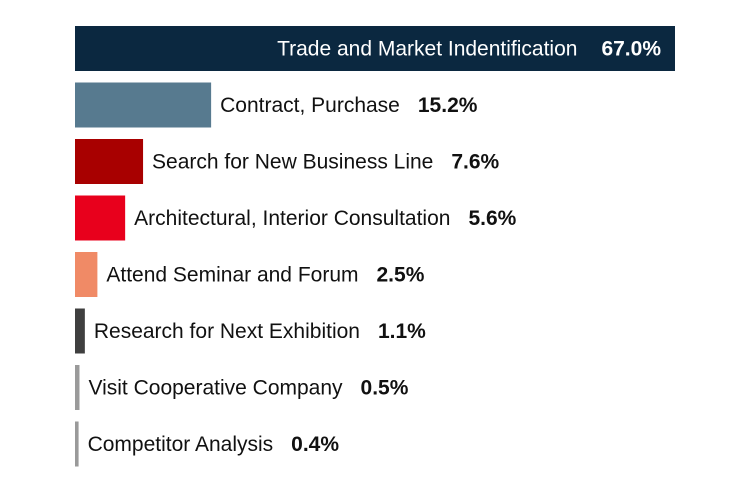  I want to click on bar-label-2: Contract, Purchase, so click(310, 105).